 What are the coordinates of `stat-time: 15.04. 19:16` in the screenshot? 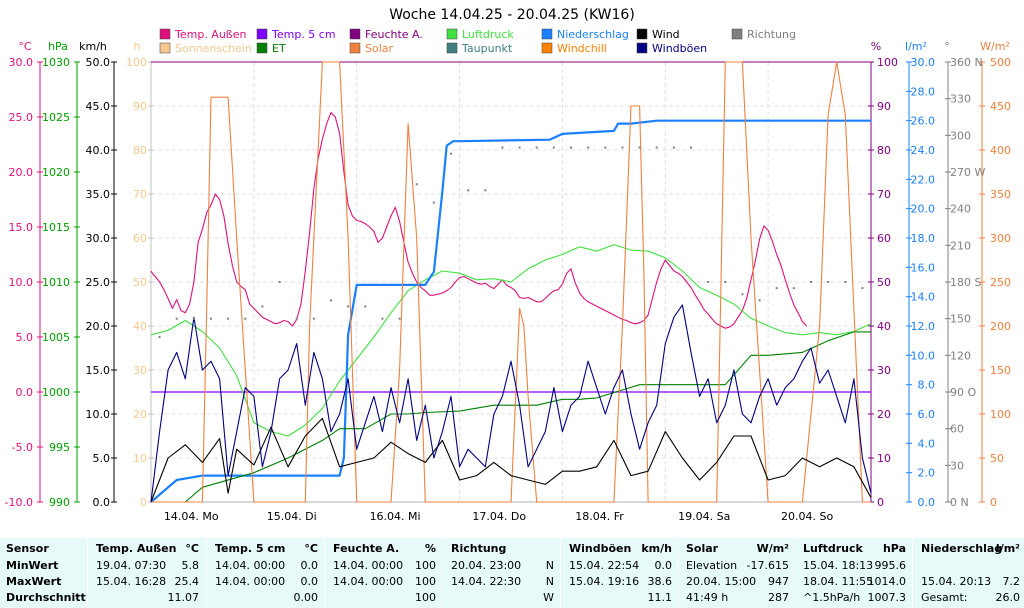 It's located at (604, 581).